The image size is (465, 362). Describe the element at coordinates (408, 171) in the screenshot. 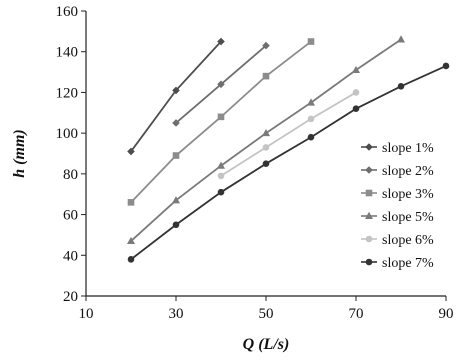

I see `legend-label: slope 2%` at that location.